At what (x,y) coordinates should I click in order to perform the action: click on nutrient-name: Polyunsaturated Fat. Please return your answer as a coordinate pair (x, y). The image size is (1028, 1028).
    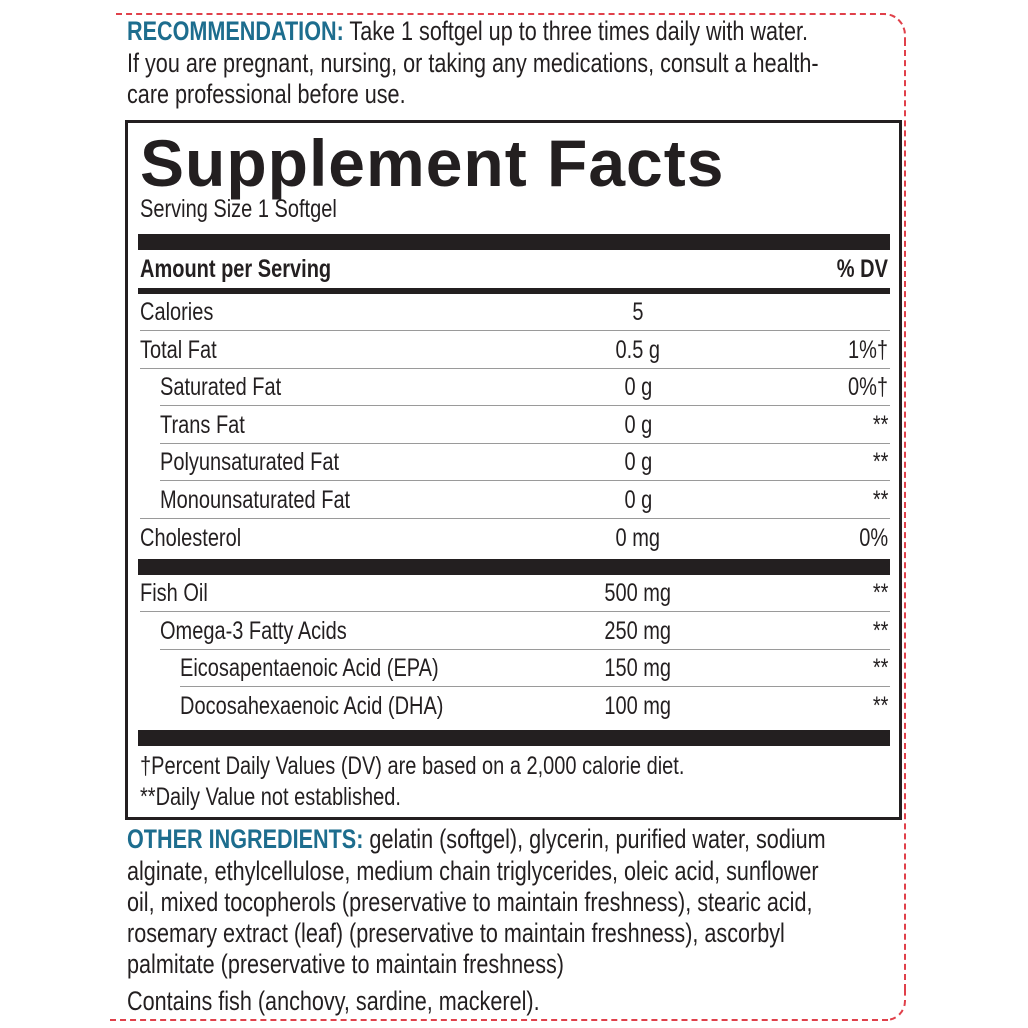
    Looking at the image, I should click on (249, 462).